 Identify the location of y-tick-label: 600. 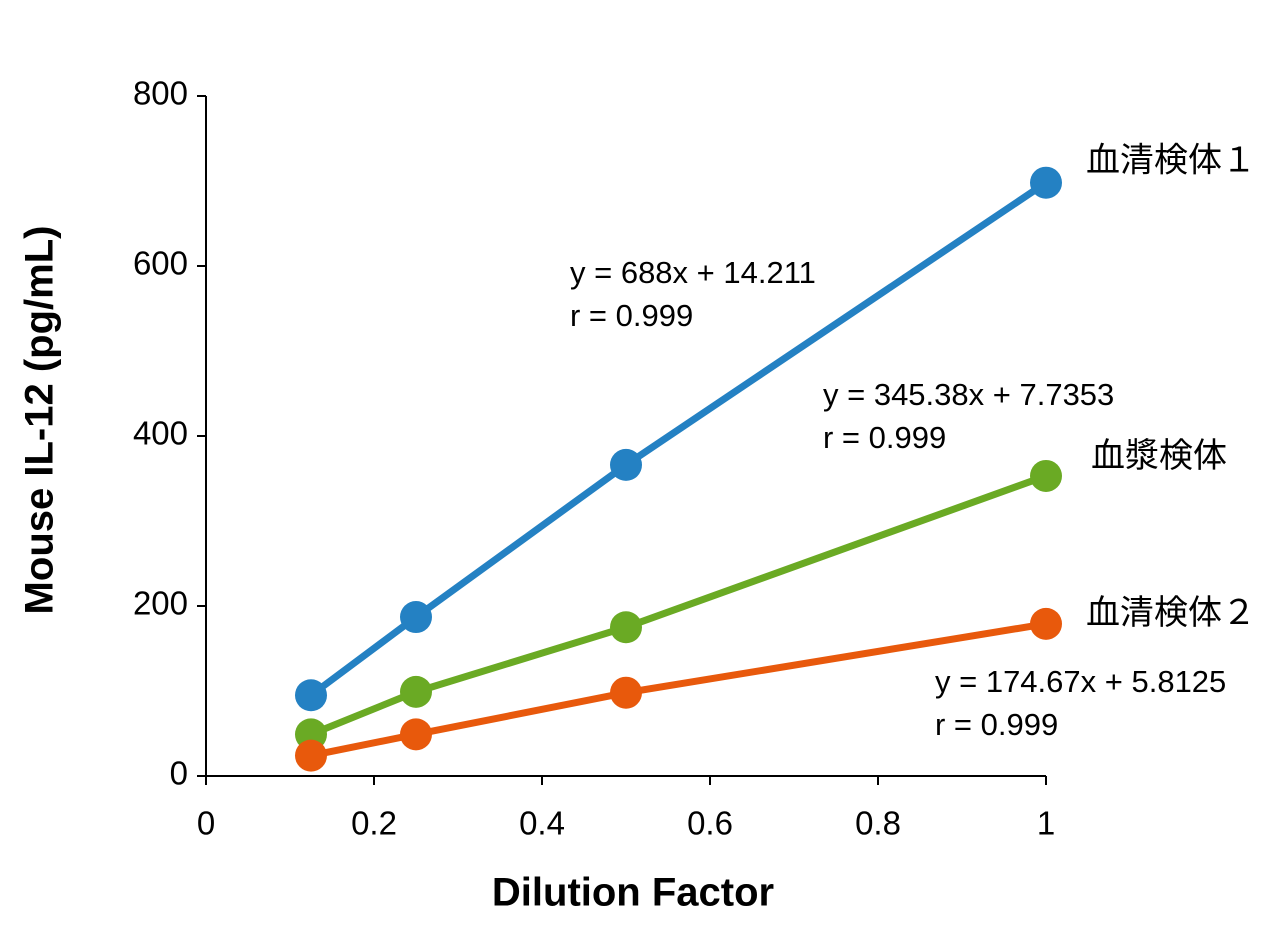
(160, 263).